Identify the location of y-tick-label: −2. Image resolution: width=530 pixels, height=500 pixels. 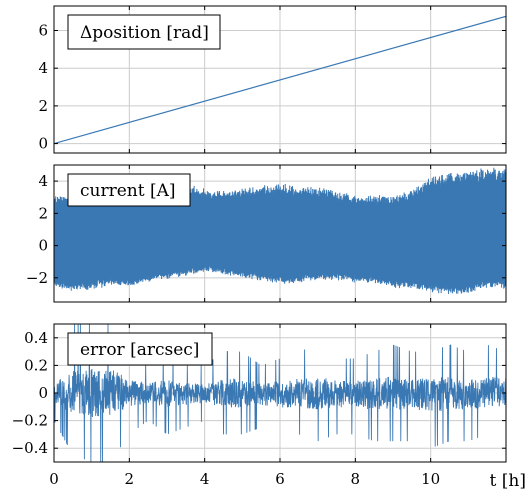
(37, 278).